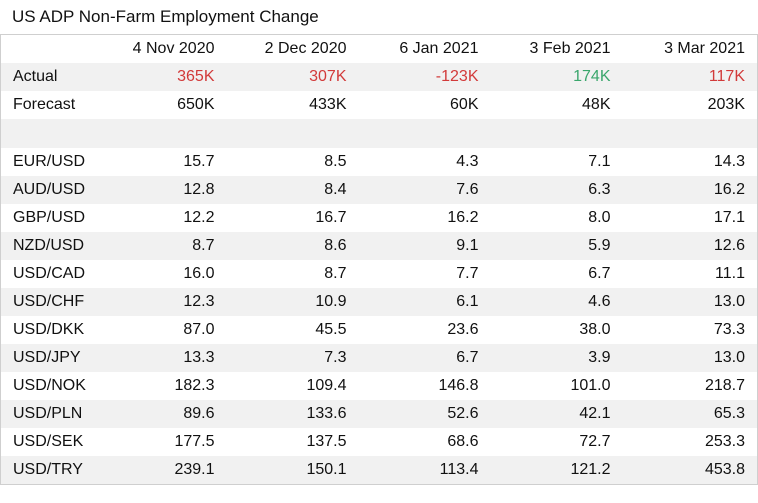  What do you see at coordinates (48, 190) in the screenshot?
I see `currency-pair-label: AUD/USD` at bounding box center [48, 190].